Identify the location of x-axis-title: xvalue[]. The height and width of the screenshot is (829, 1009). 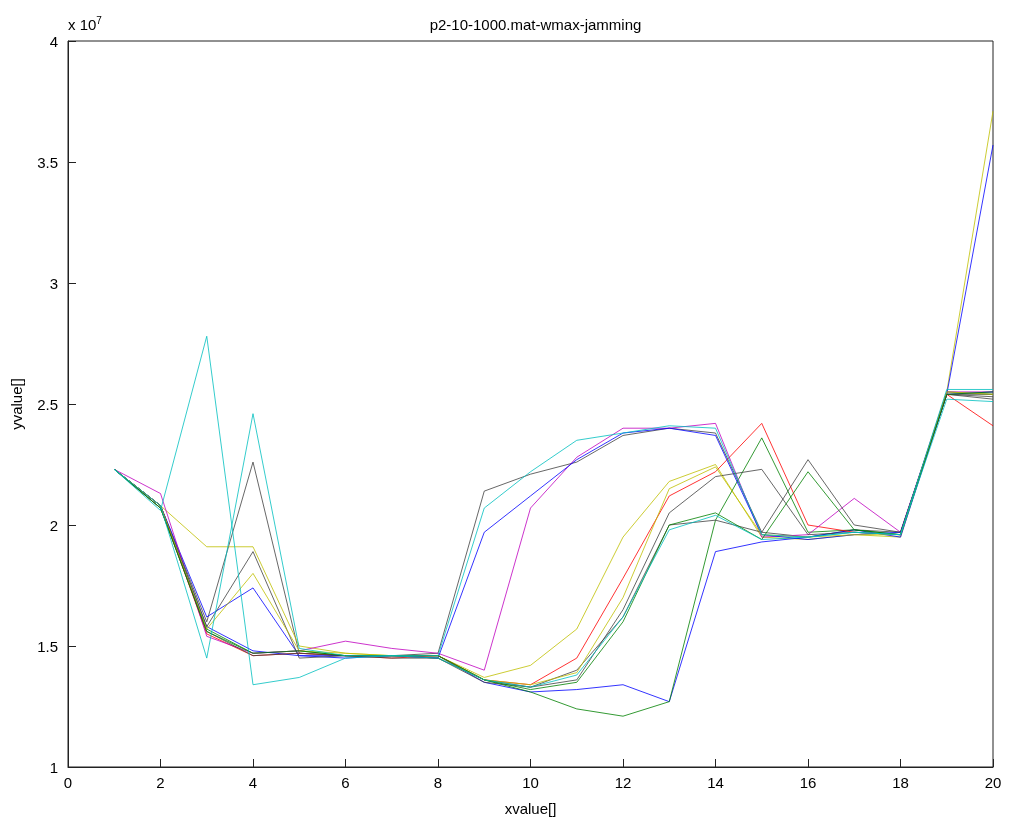
(530, 808).